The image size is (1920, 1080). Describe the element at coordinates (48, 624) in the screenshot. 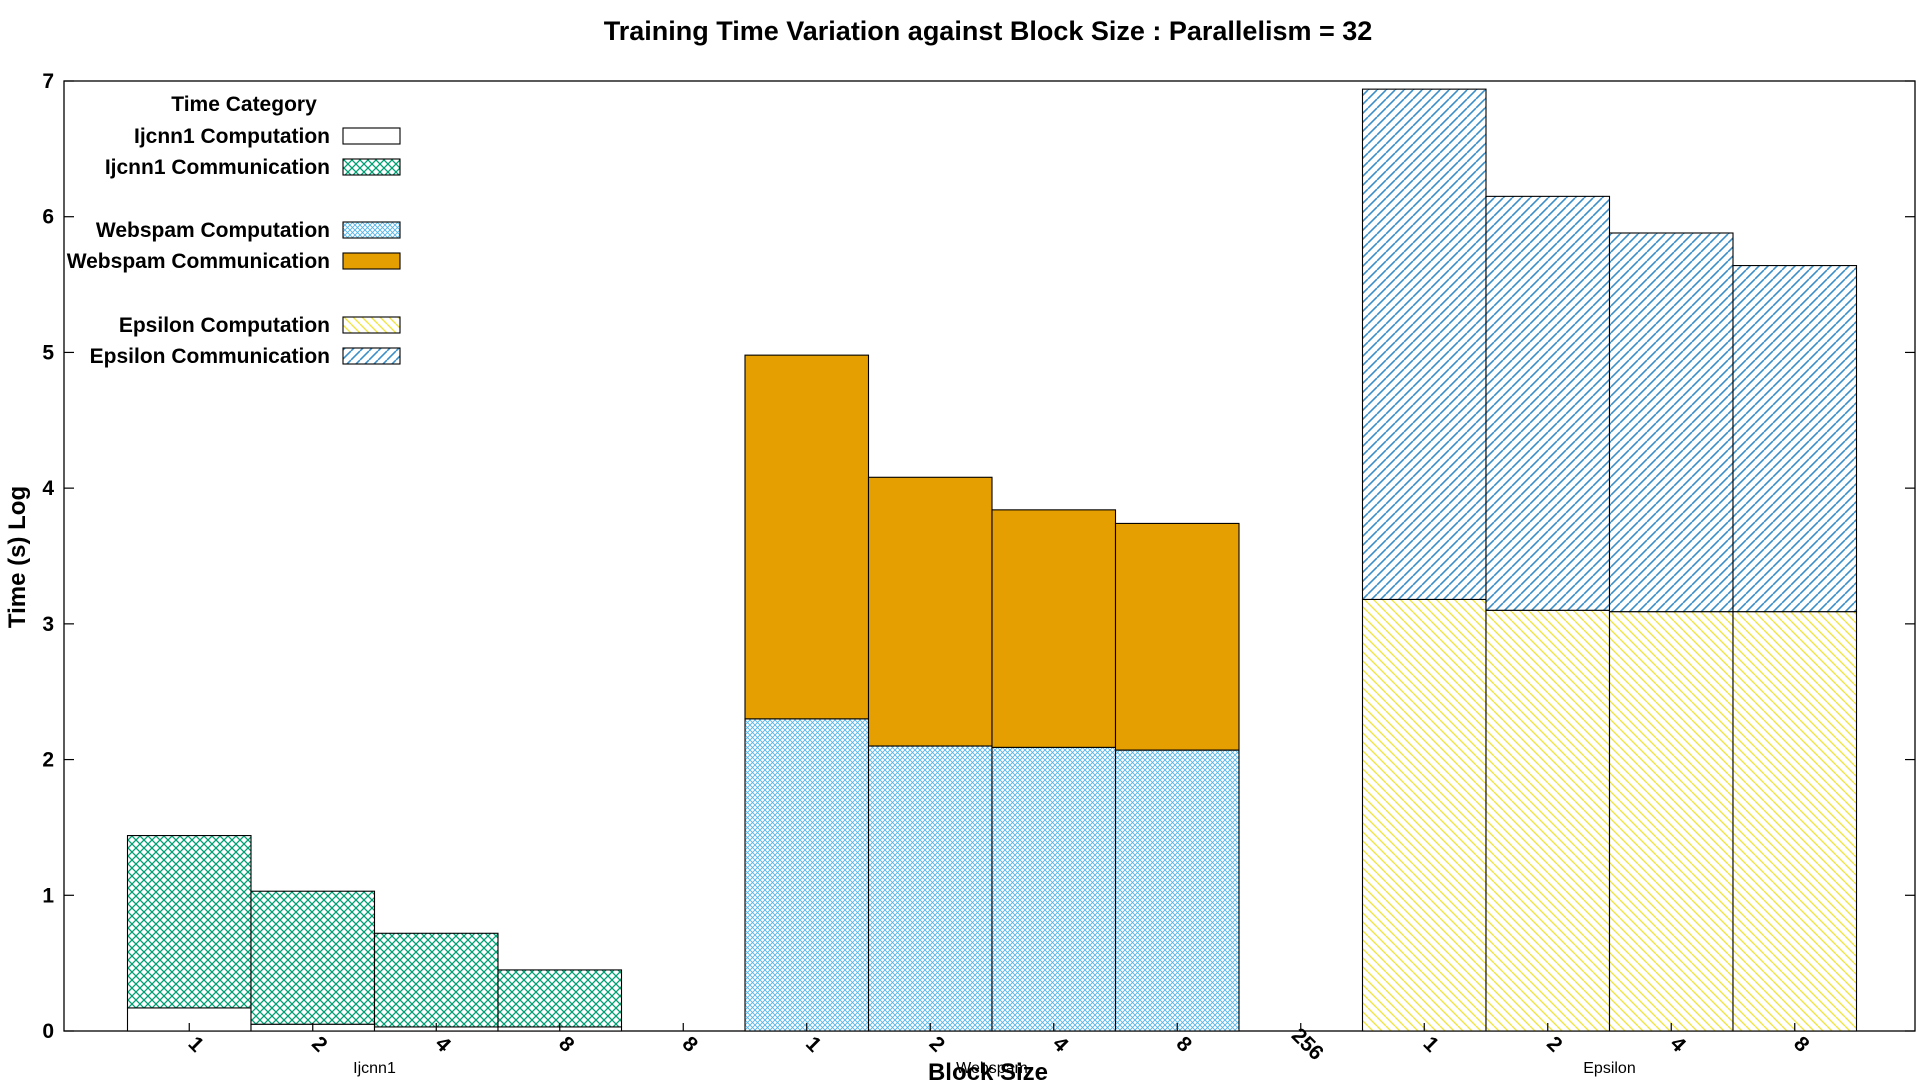

I see `y-tick-label: 3` at that location.